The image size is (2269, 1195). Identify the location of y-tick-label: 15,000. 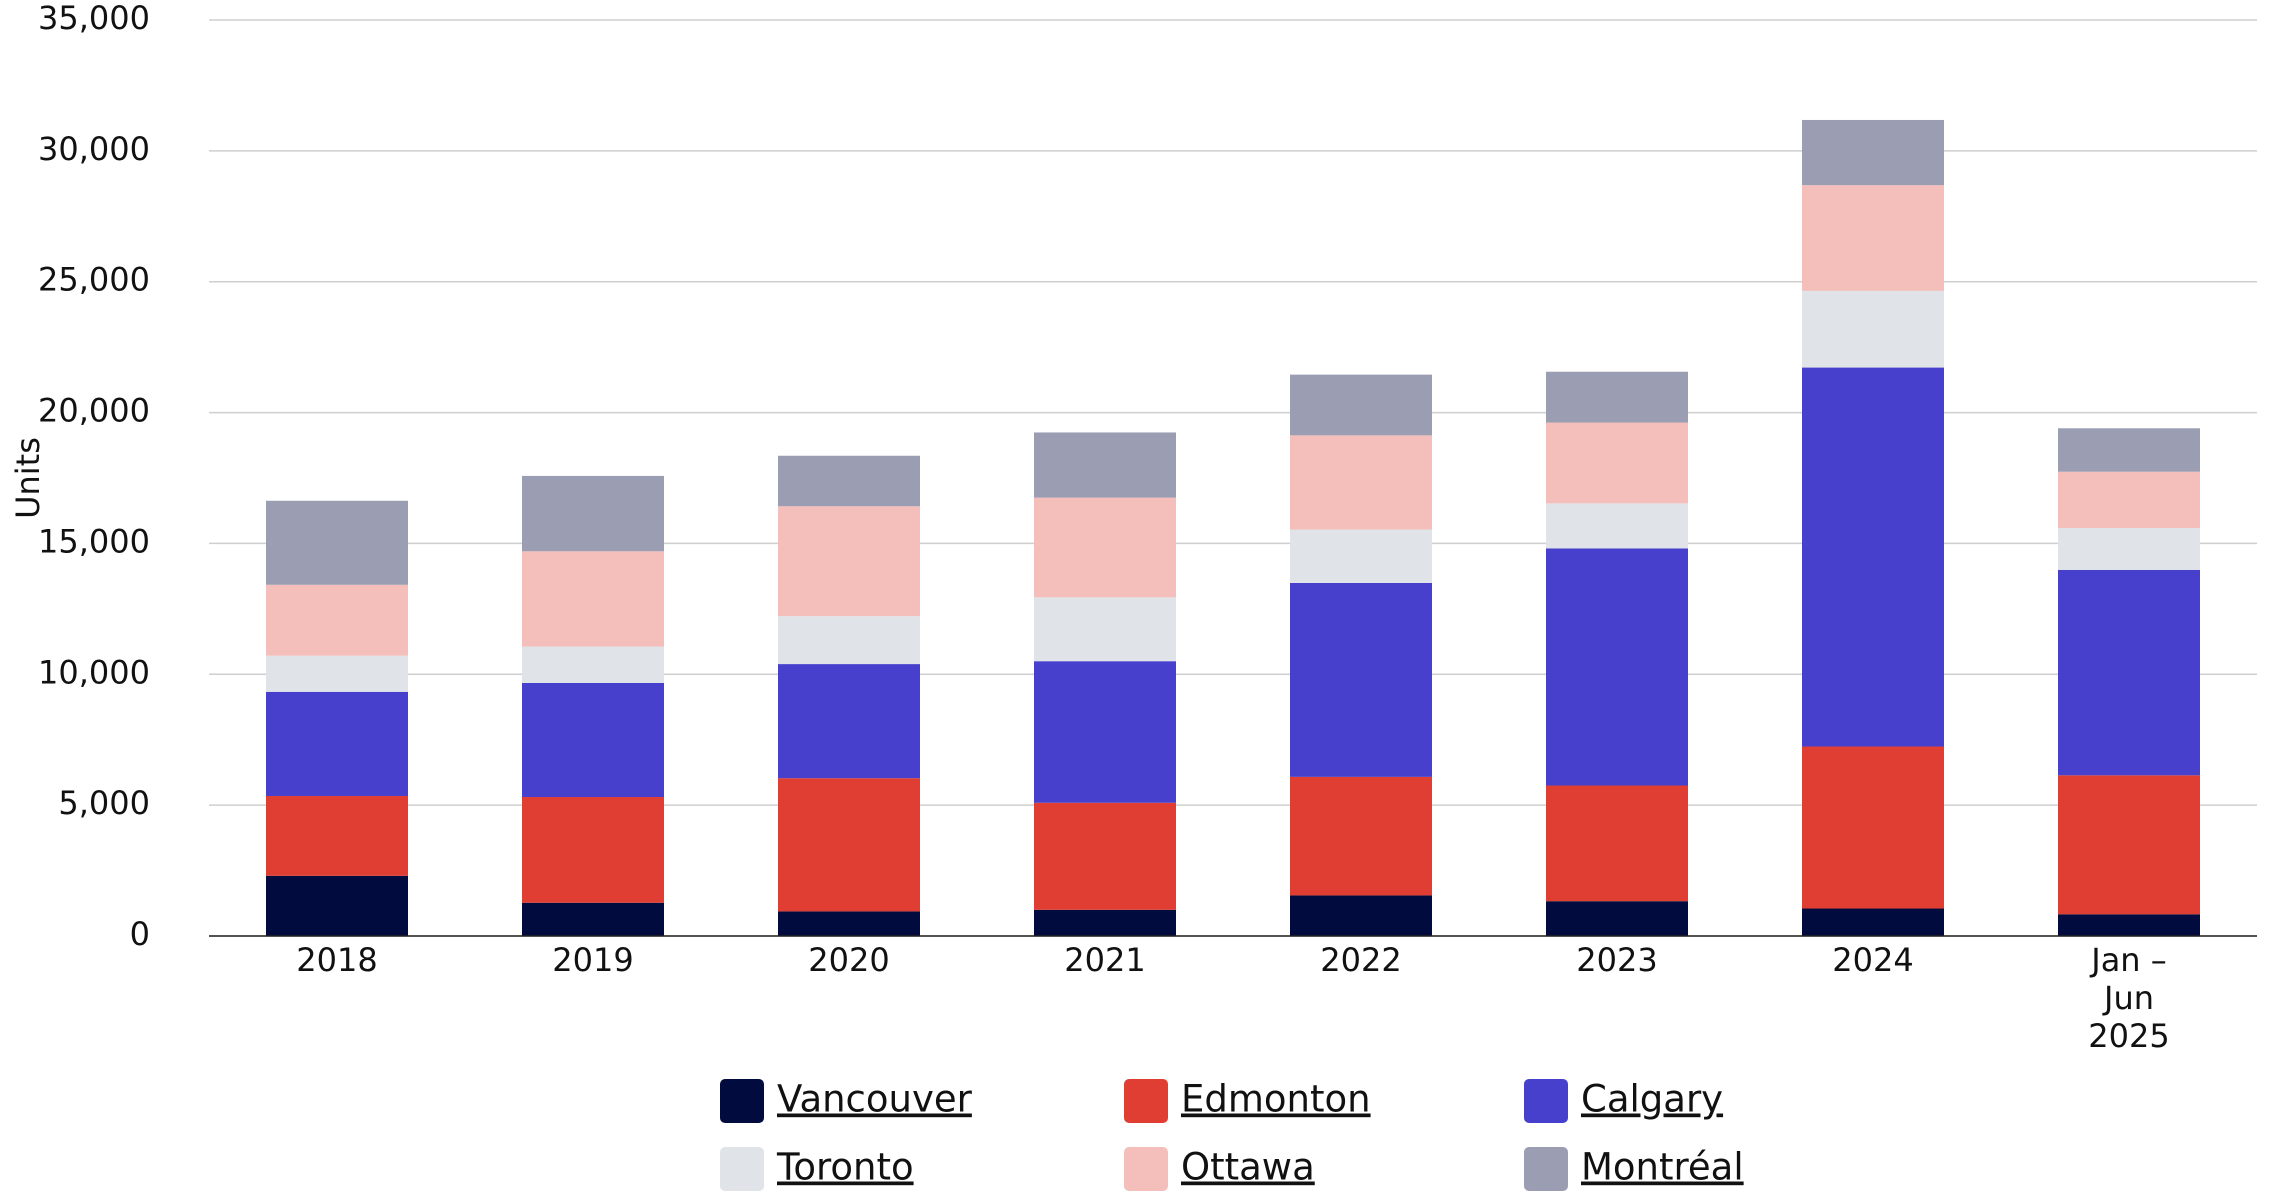
(94, 541).